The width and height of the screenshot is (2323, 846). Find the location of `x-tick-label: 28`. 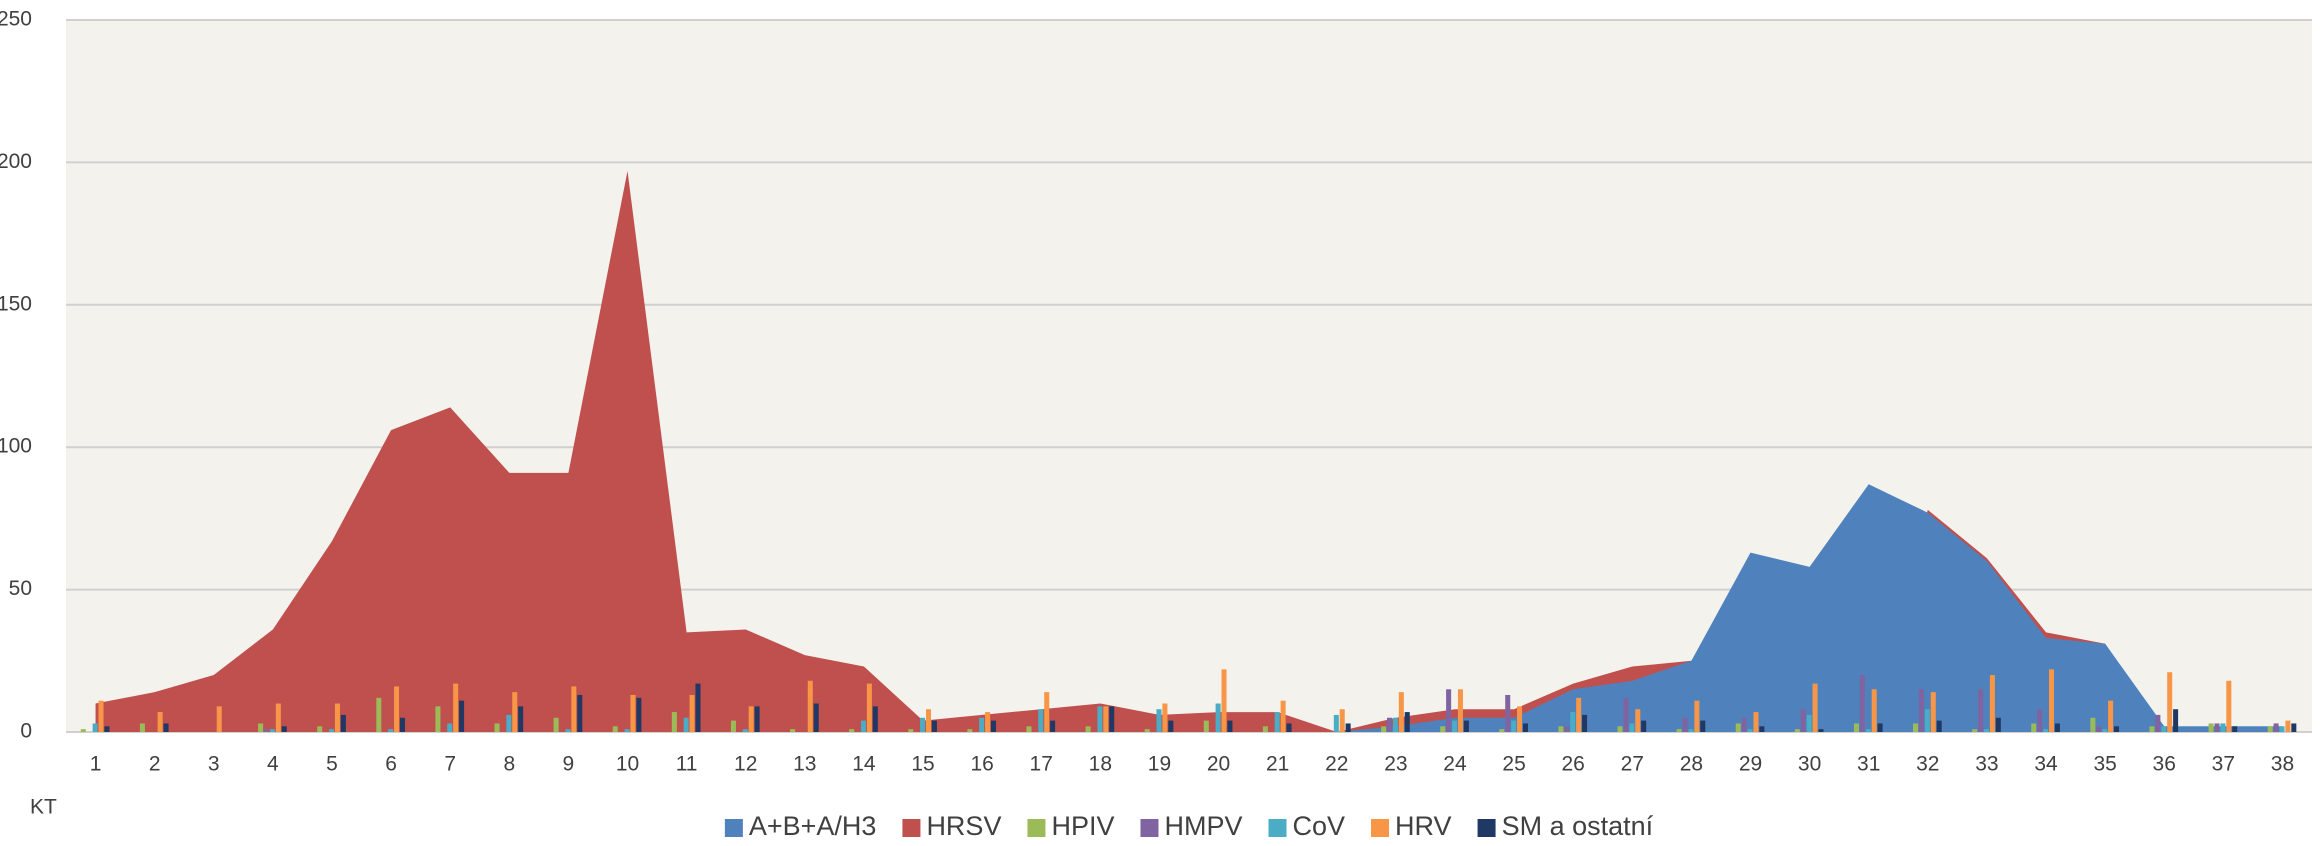

x-tick-label: 28 is located at coordinates (1691, 764).